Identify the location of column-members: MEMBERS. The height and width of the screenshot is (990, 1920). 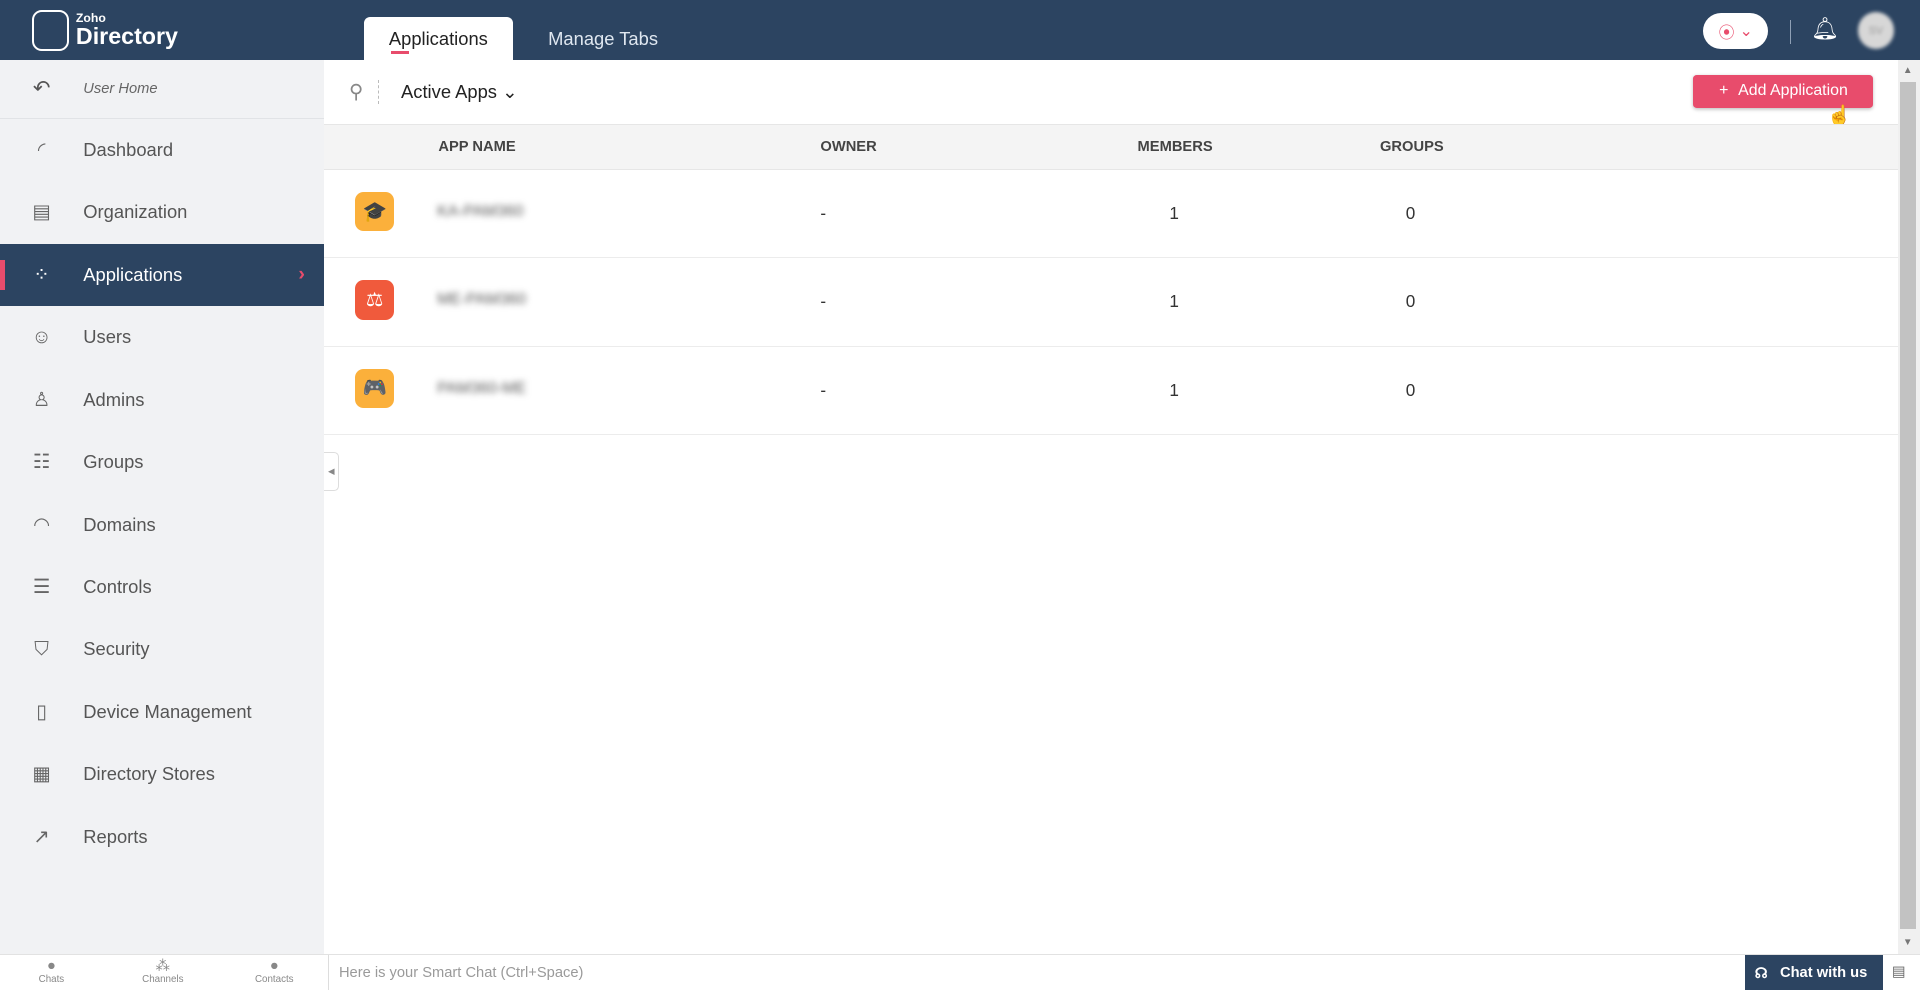
(1175, 147).